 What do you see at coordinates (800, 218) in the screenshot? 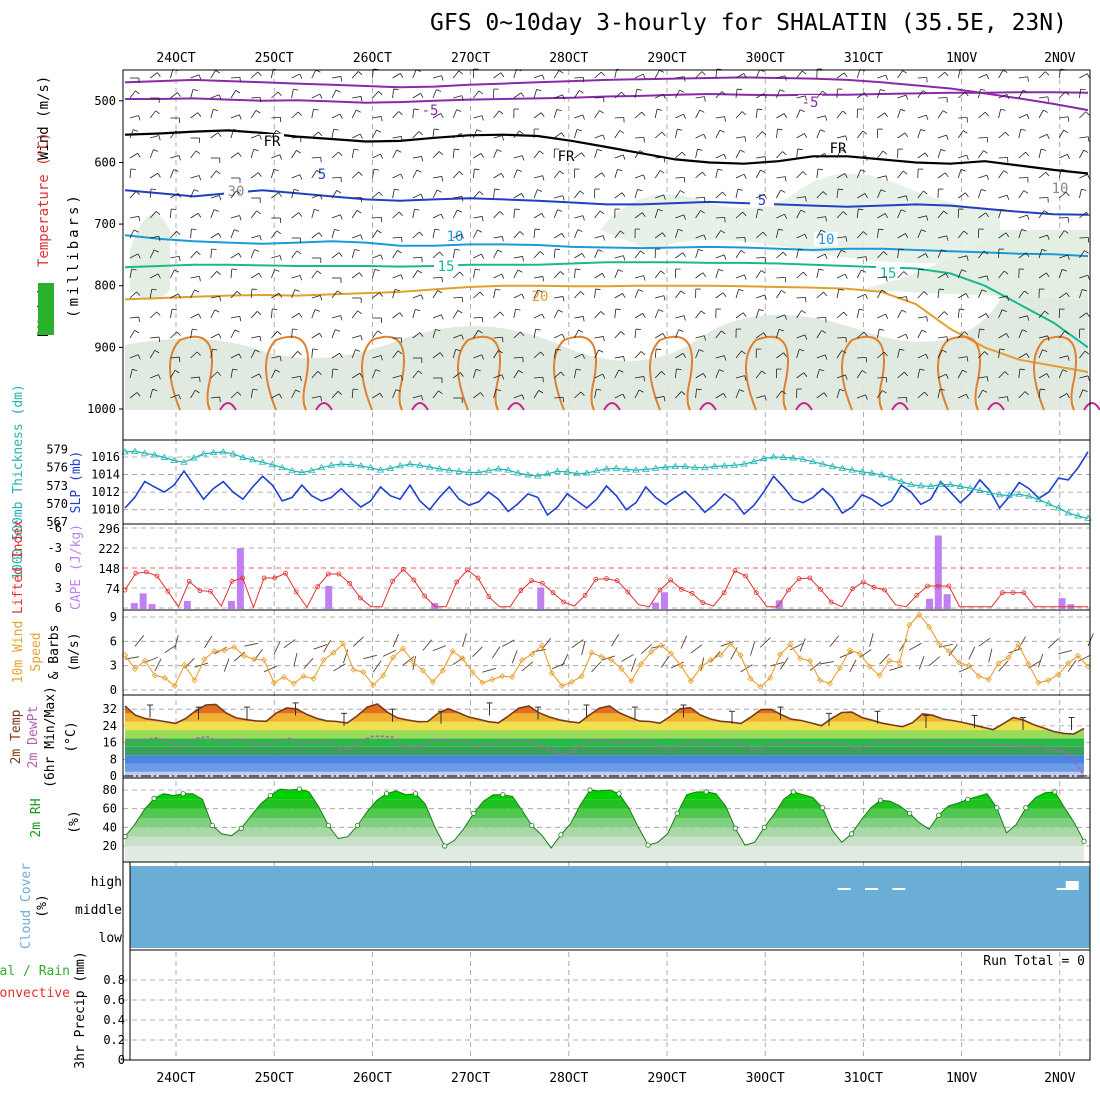
I see `rh-shading-mid` at bounding box center [800, 218].